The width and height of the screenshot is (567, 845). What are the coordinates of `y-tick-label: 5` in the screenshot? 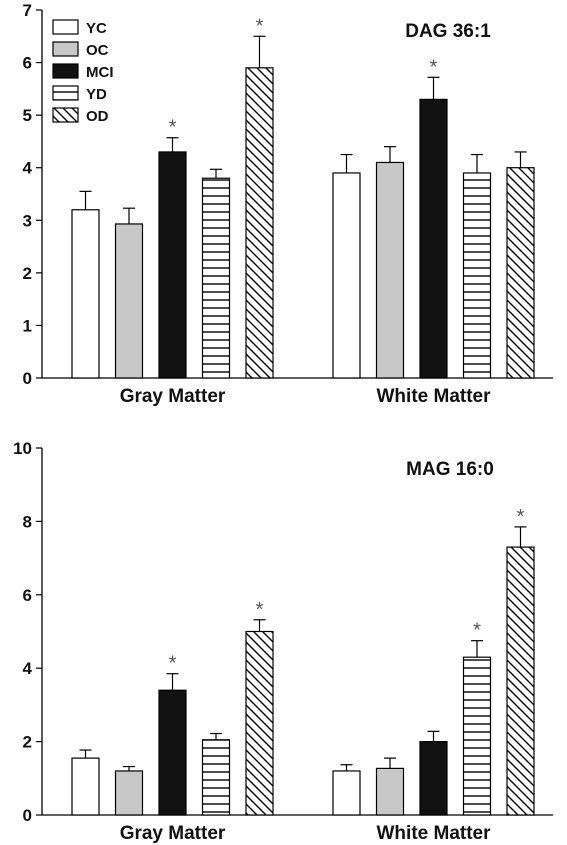 It's located at (27, 115).